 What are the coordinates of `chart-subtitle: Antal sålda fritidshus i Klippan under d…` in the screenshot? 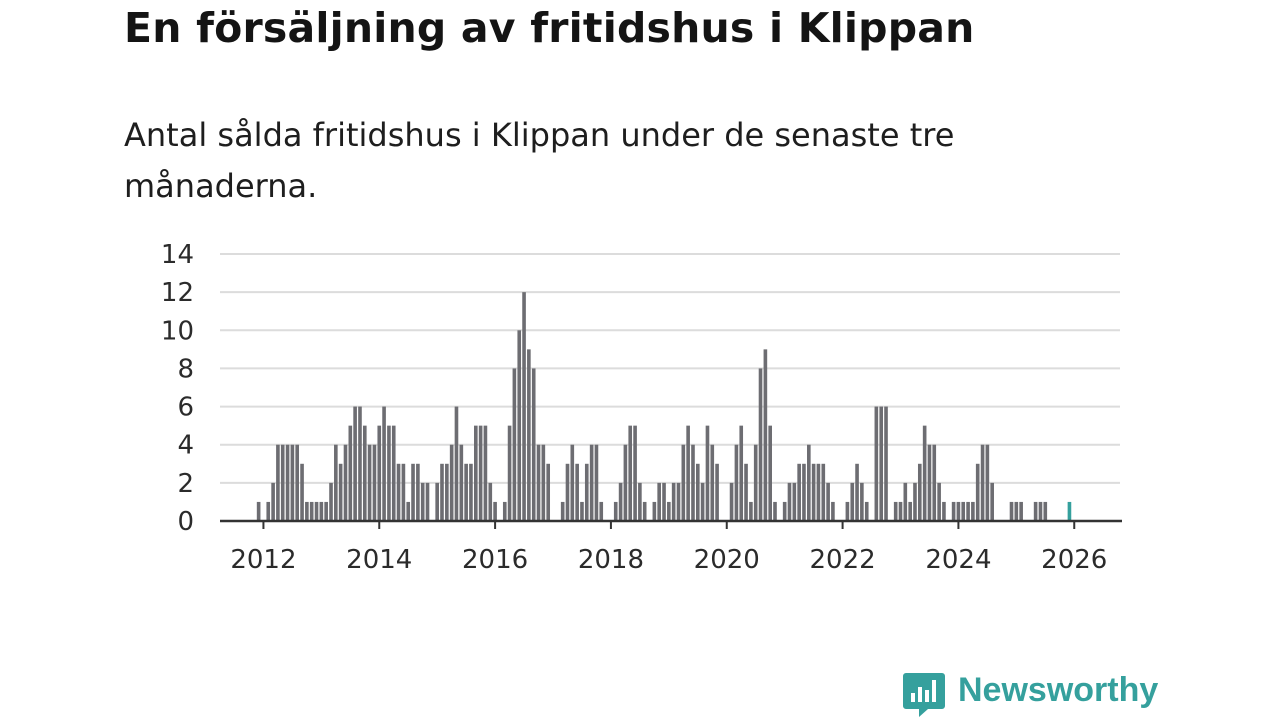 It's located at (539, 160).